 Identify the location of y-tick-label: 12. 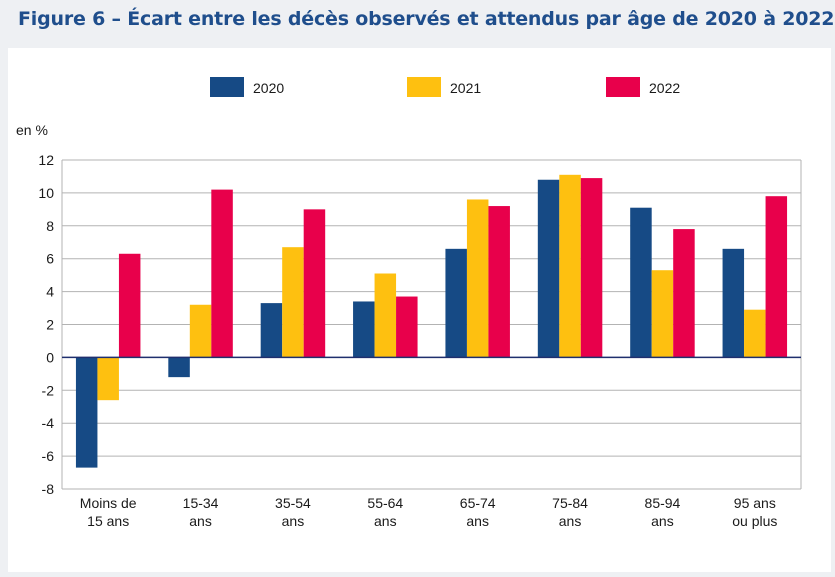
(46, 160).